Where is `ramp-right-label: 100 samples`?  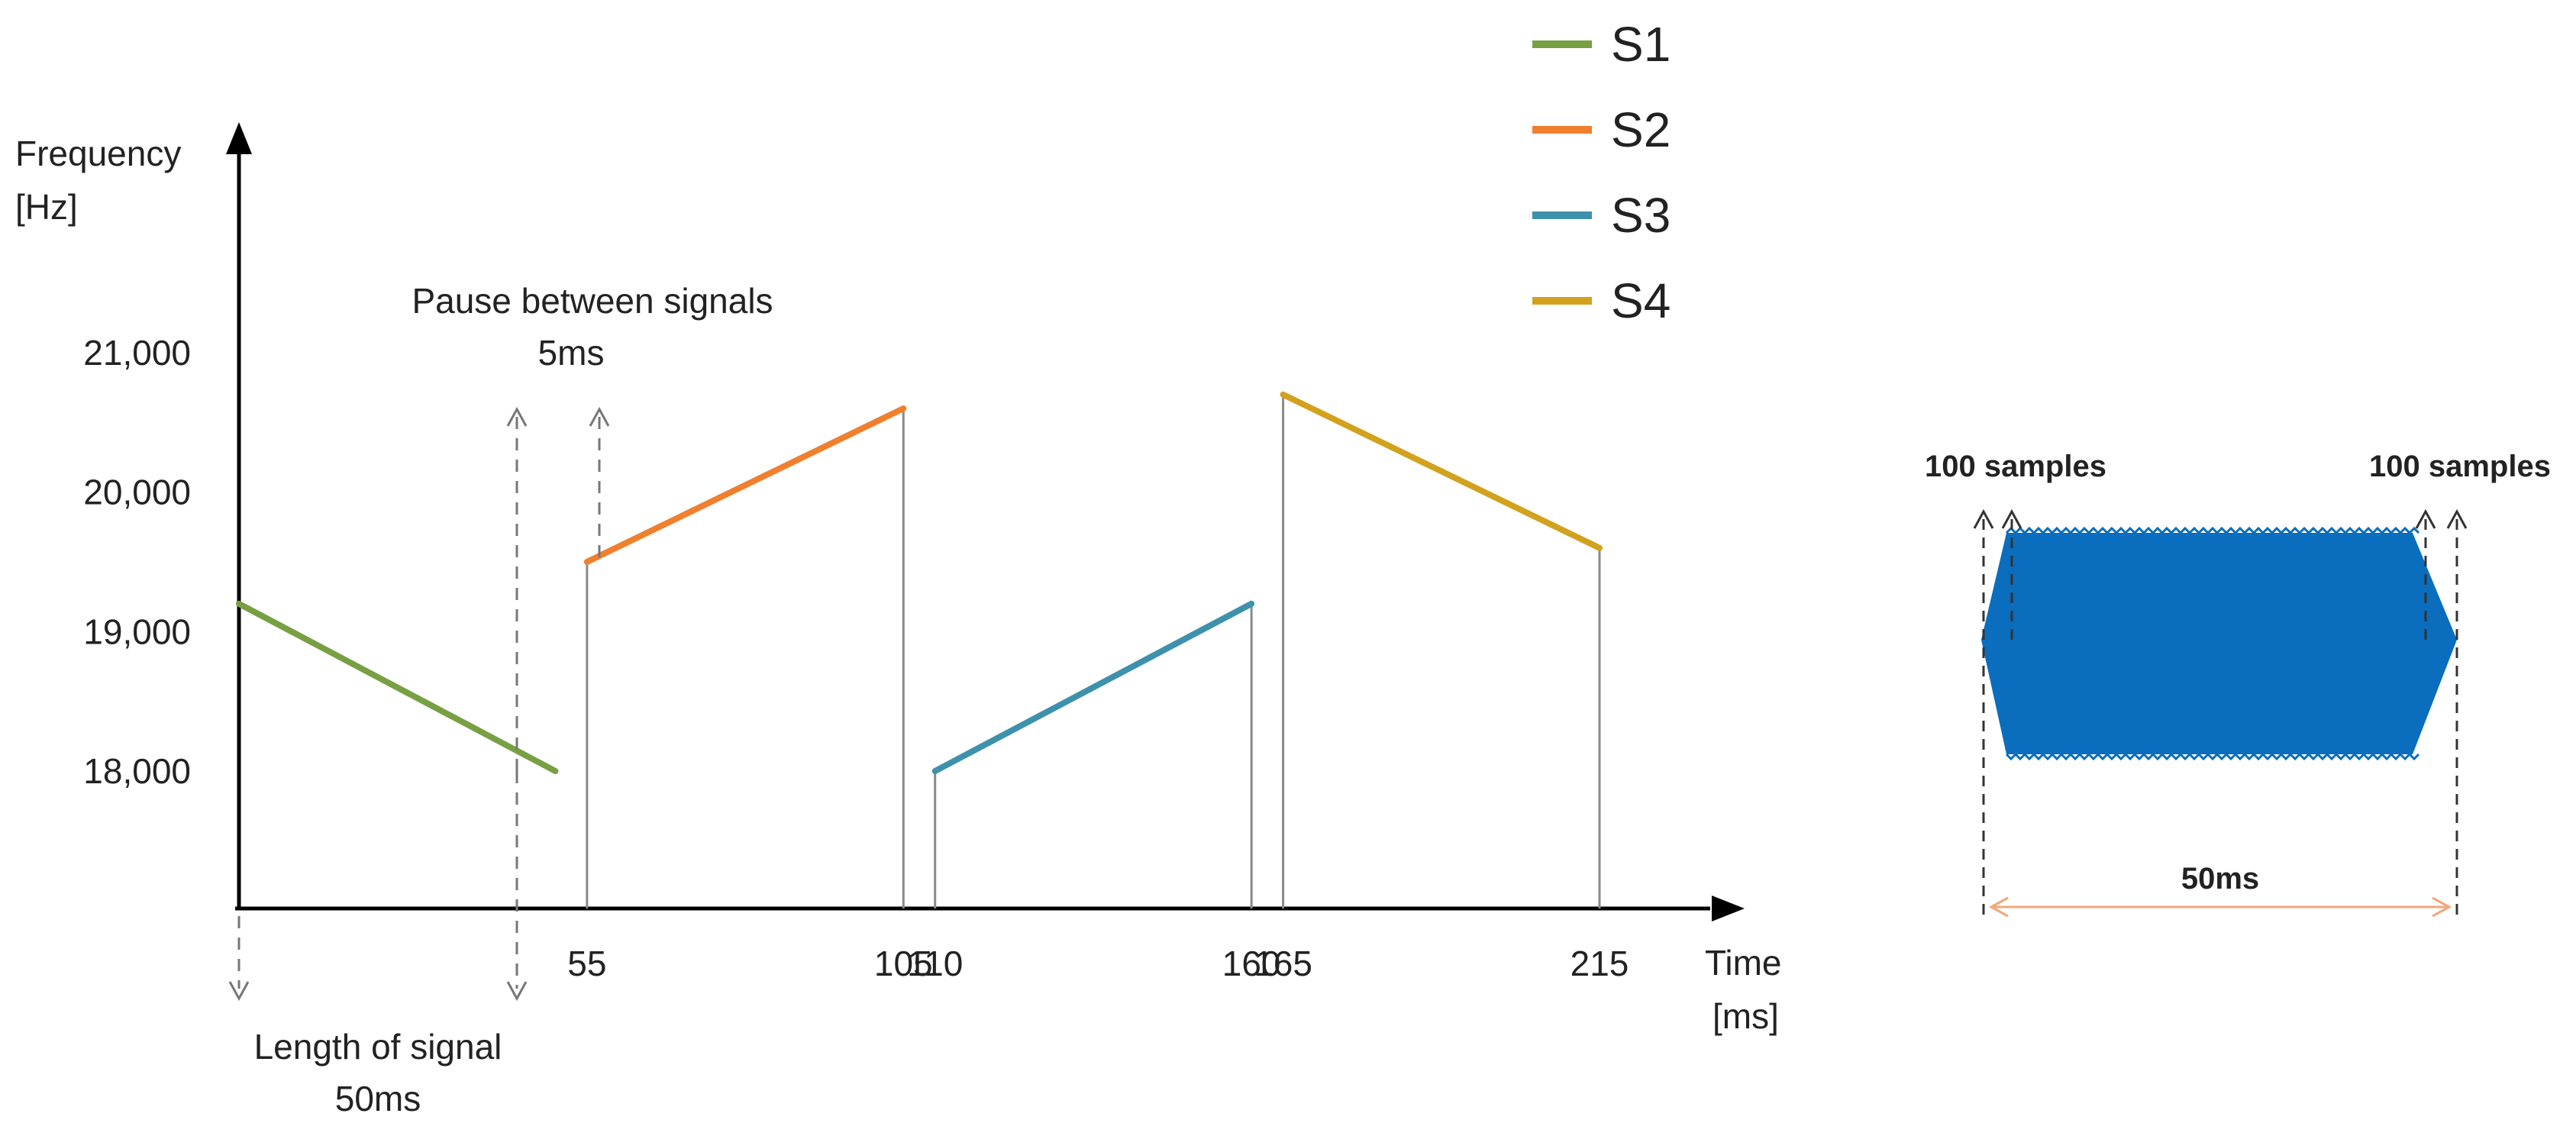 ramp-right-label: 100 samples is located at coordinates (2460, 466).